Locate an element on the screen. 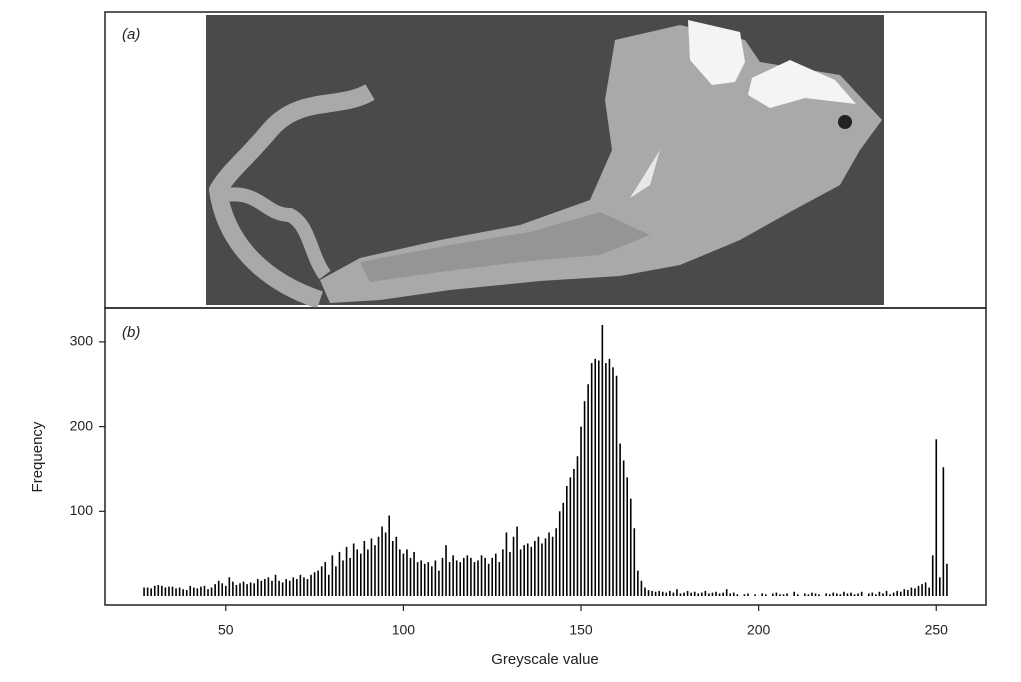 This screenshot has height=682, width=1021. x-tick-label: 200 is located at coordinates (759, 630).